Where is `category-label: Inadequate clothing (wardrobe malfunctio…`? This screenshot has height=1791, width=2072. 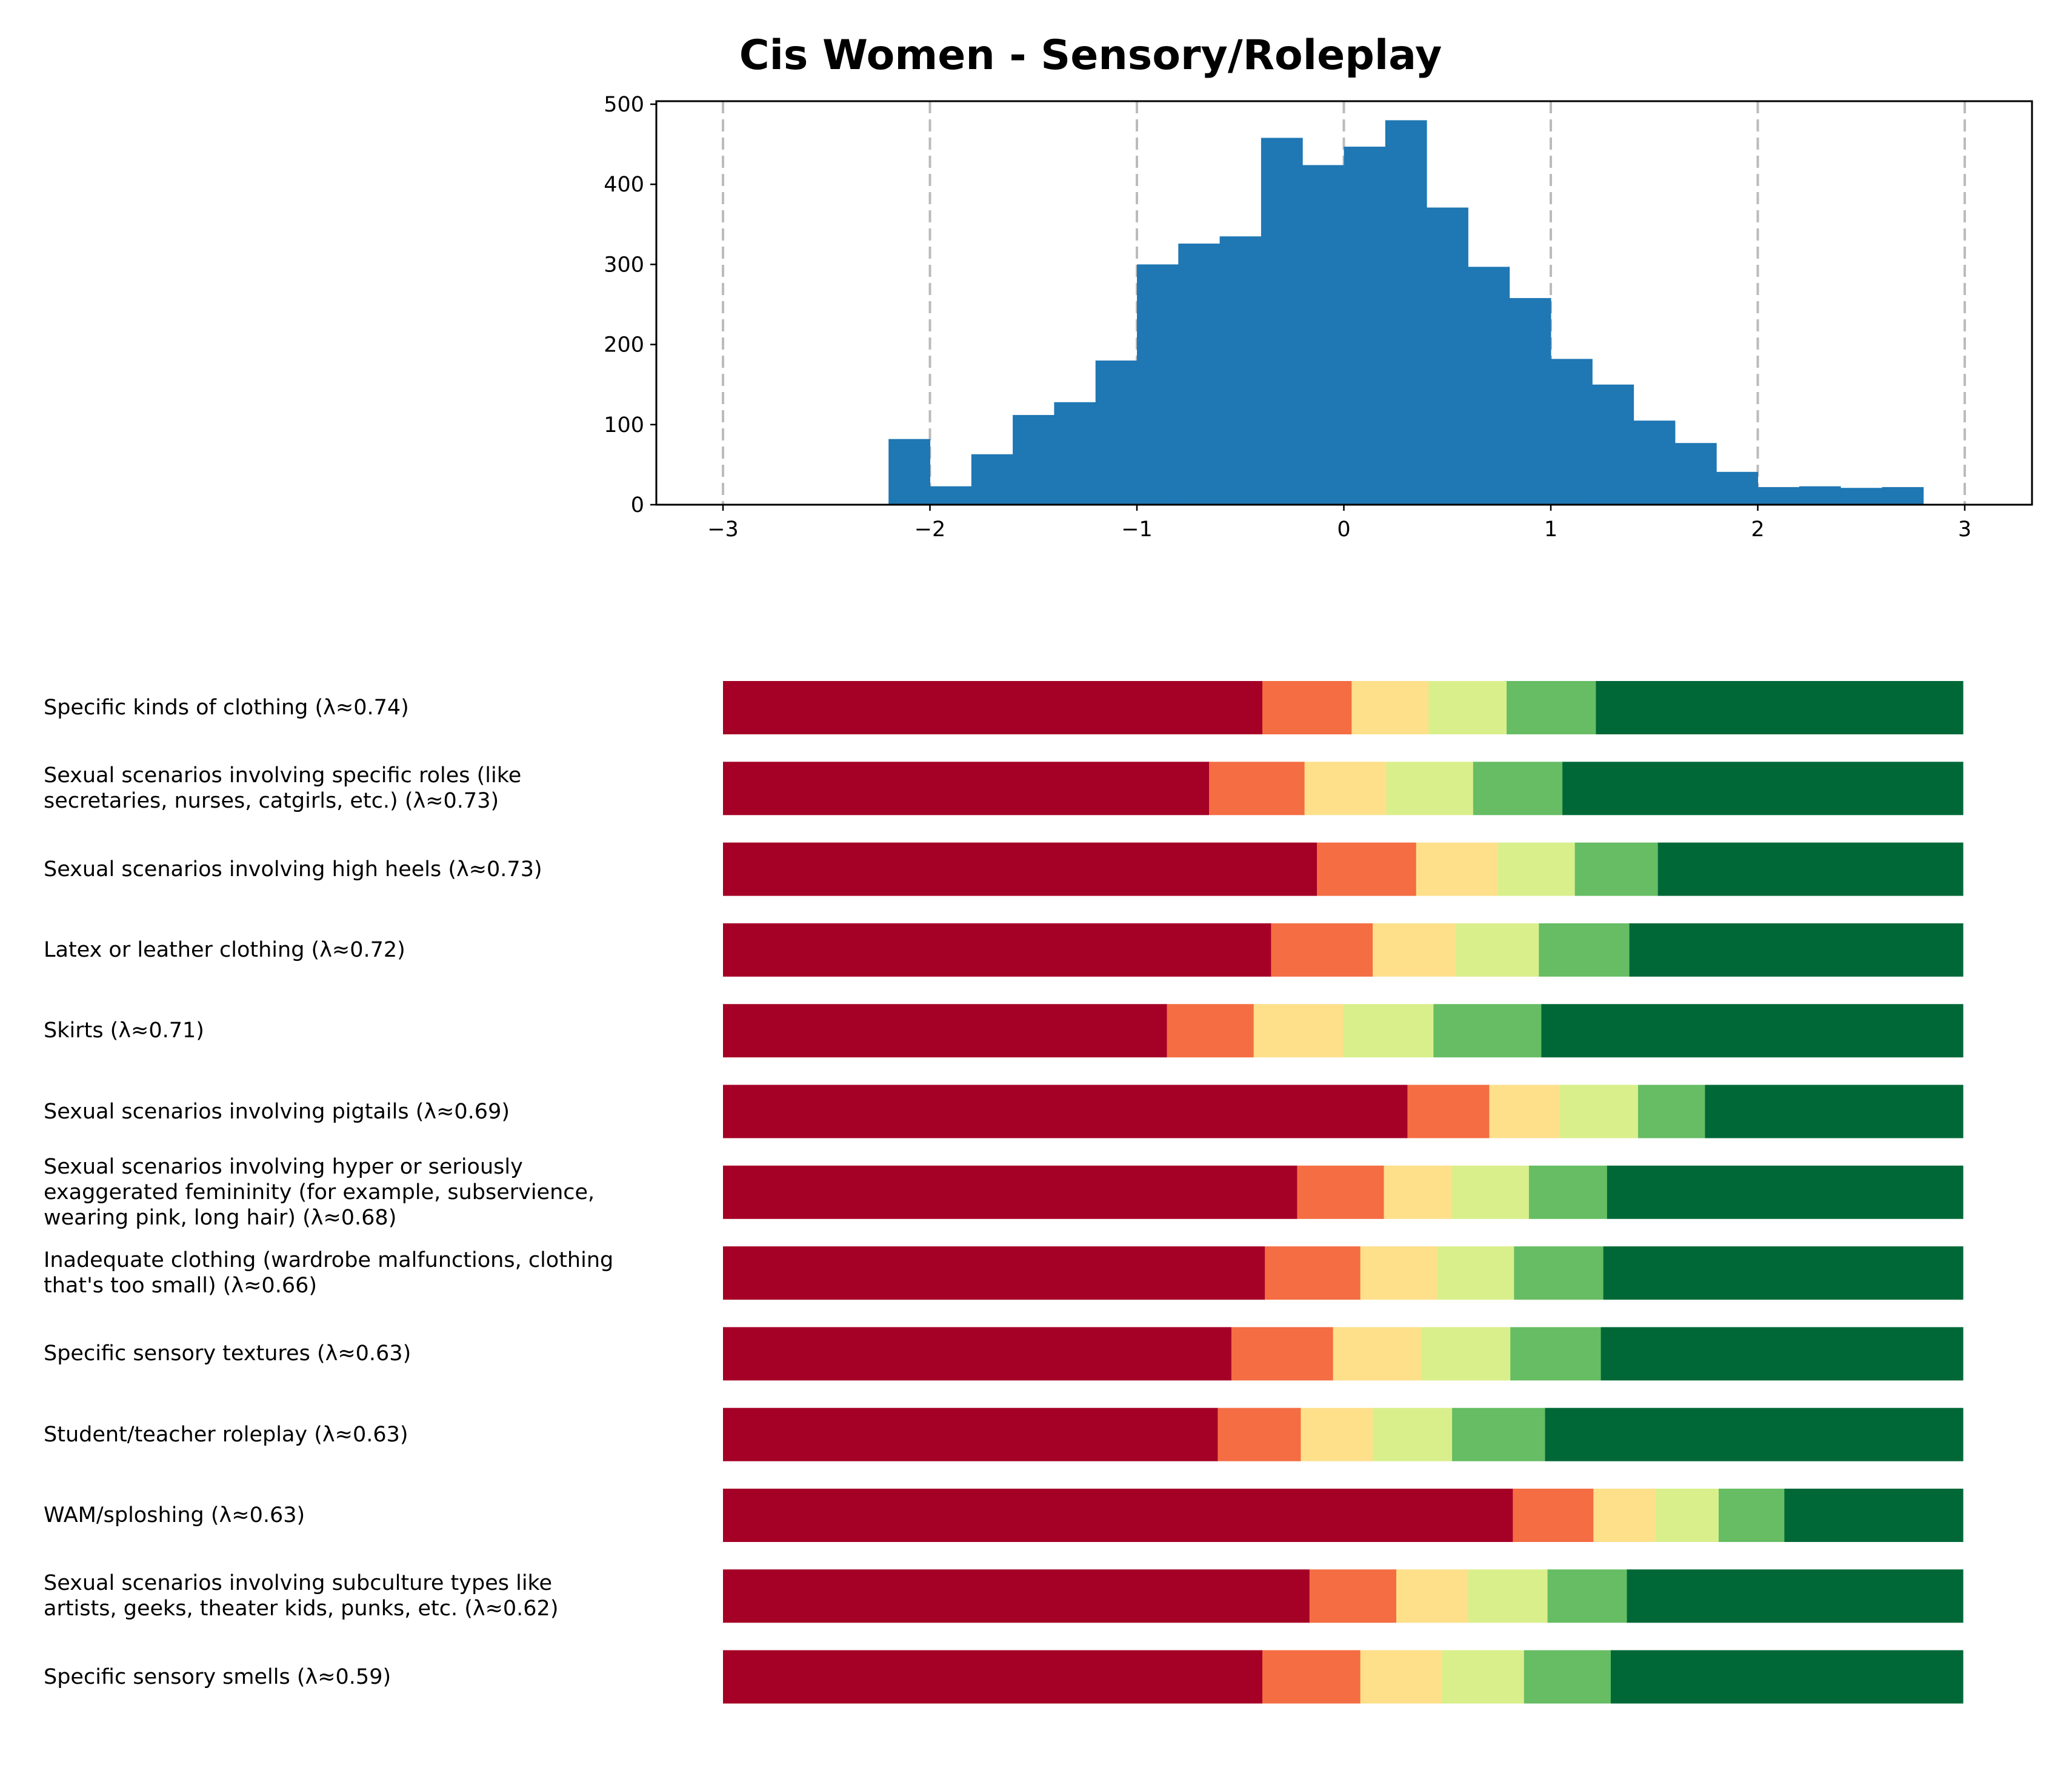
category-label: Inadequate clothing (wardrobe malfunctio… is located at coordinates (329, 1273).